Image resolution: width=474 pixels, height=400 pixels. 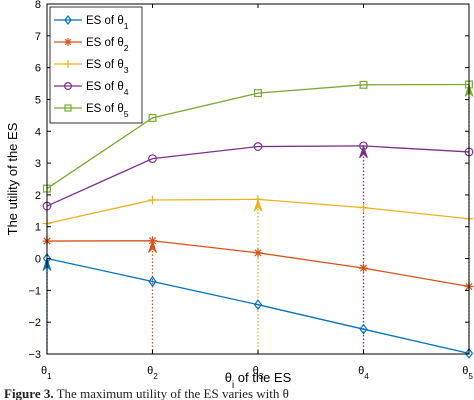 I want to click on legend: ES of θ1 ES of θ2 ES of θ3 ES of θ4 ES of θ5, so click(x=96, y=65).